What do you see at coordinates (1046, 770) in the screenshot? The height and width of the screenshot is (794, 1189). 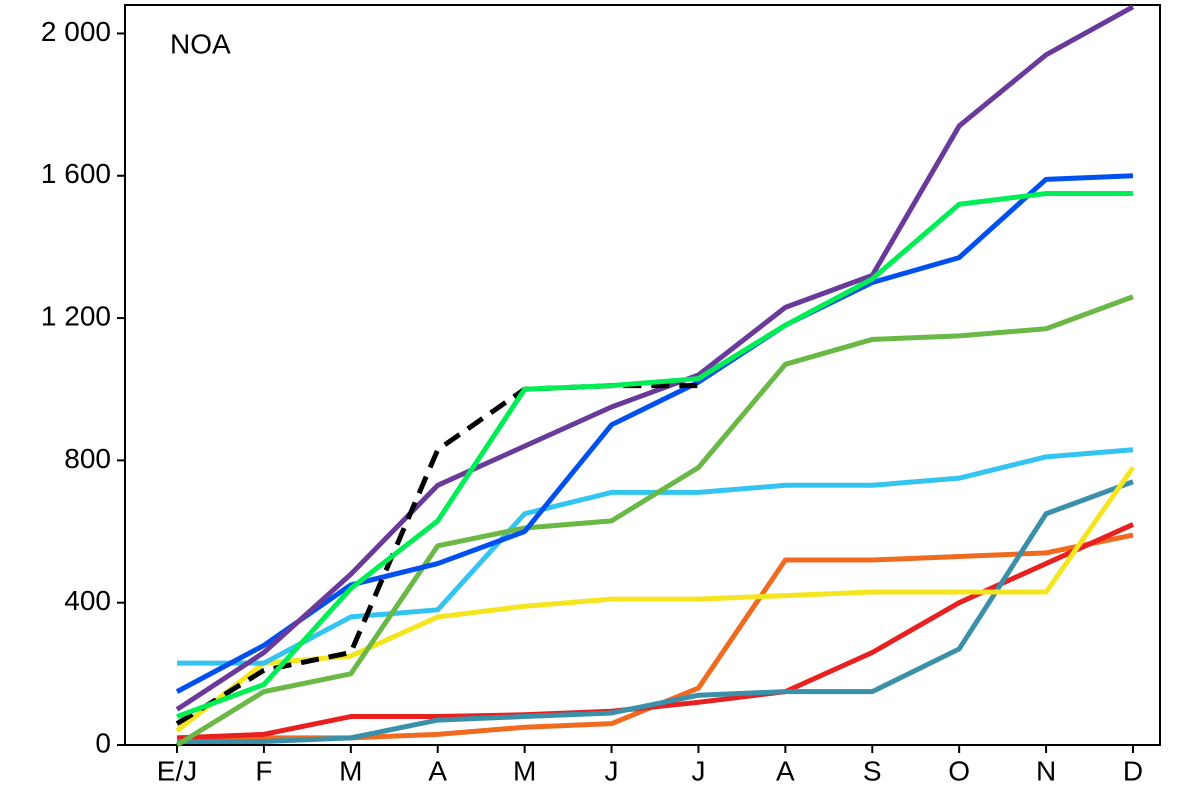 I see `x-tick-label: N` at bounding box center [1046, 770].